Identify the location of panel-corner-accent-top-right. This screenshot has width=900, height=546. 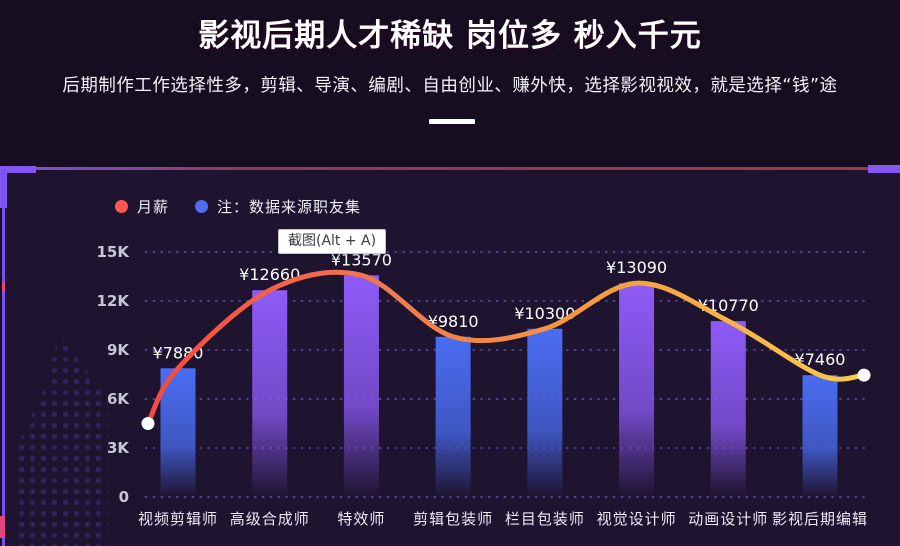
(884, 169).